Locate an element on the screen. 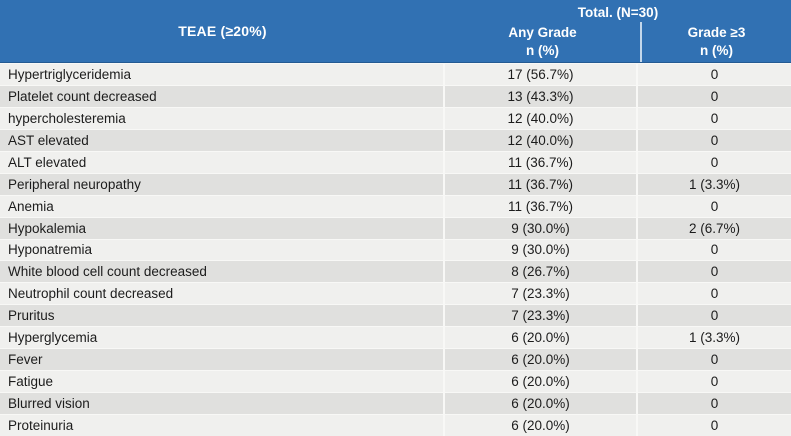 The height and width of the screenshot is (436, 791). table-row: Proteinuria 6 (20.0%) 0 is located at coordinates (395, 425).